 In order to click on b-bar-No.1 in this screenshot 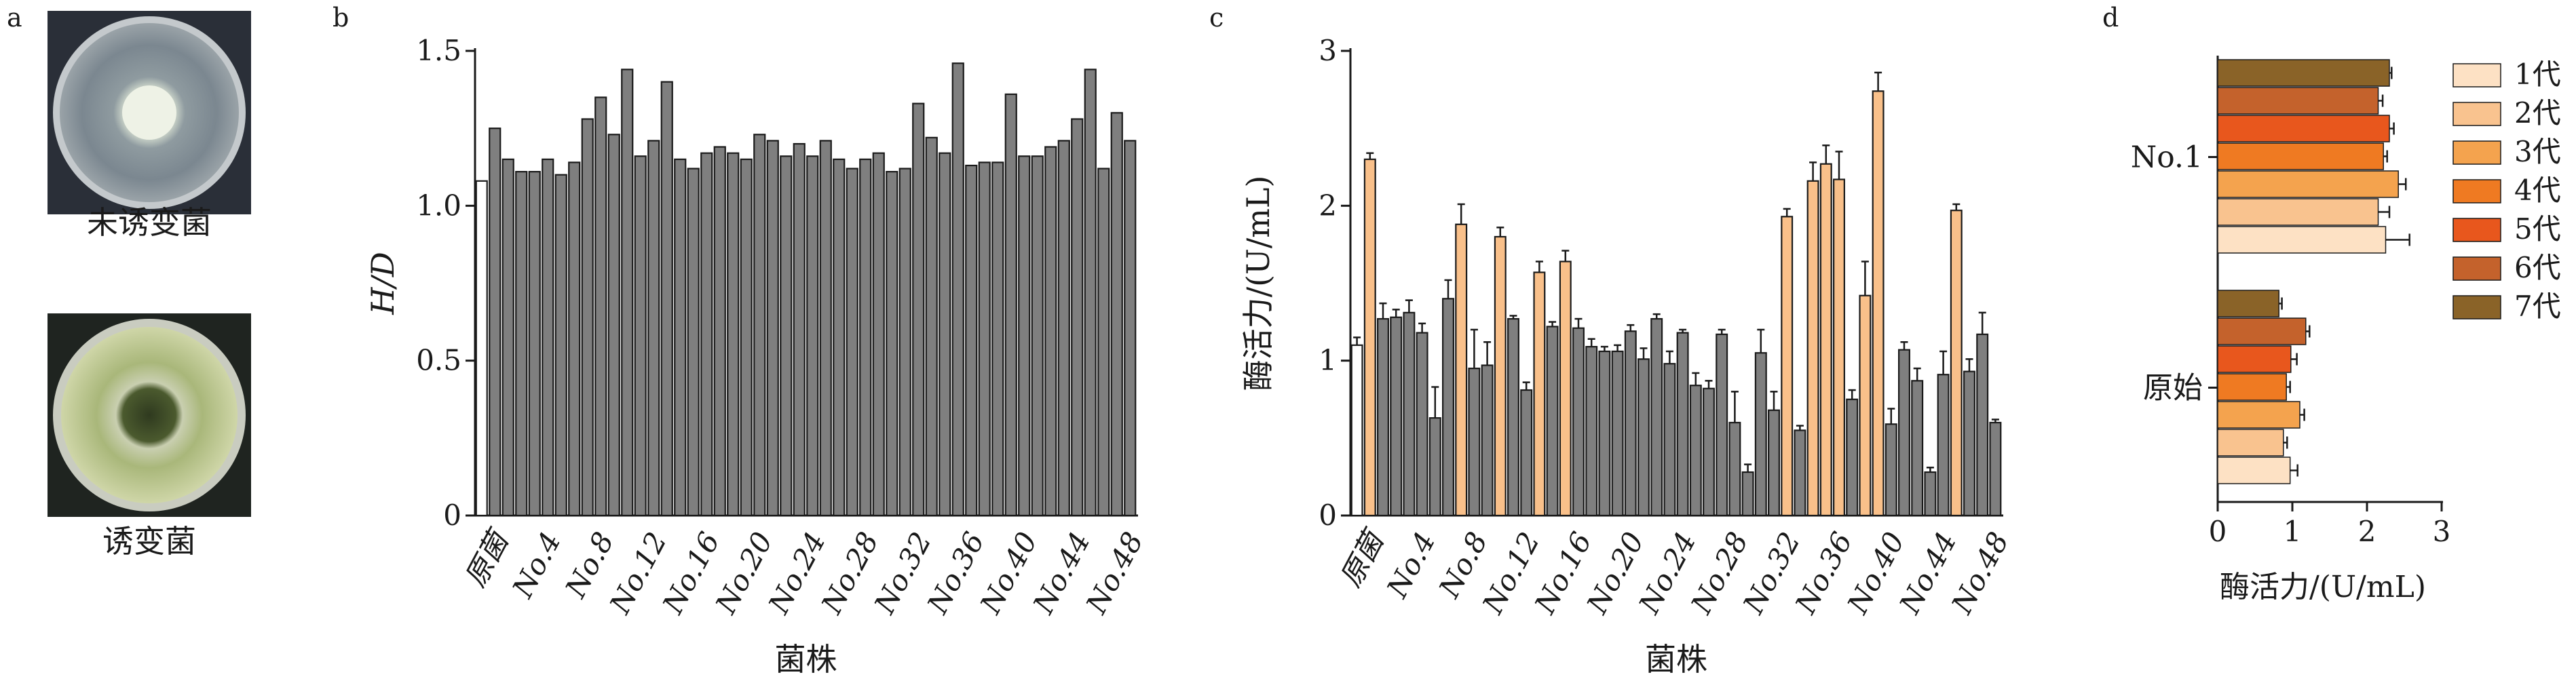, I will do `click(495, 323)`.